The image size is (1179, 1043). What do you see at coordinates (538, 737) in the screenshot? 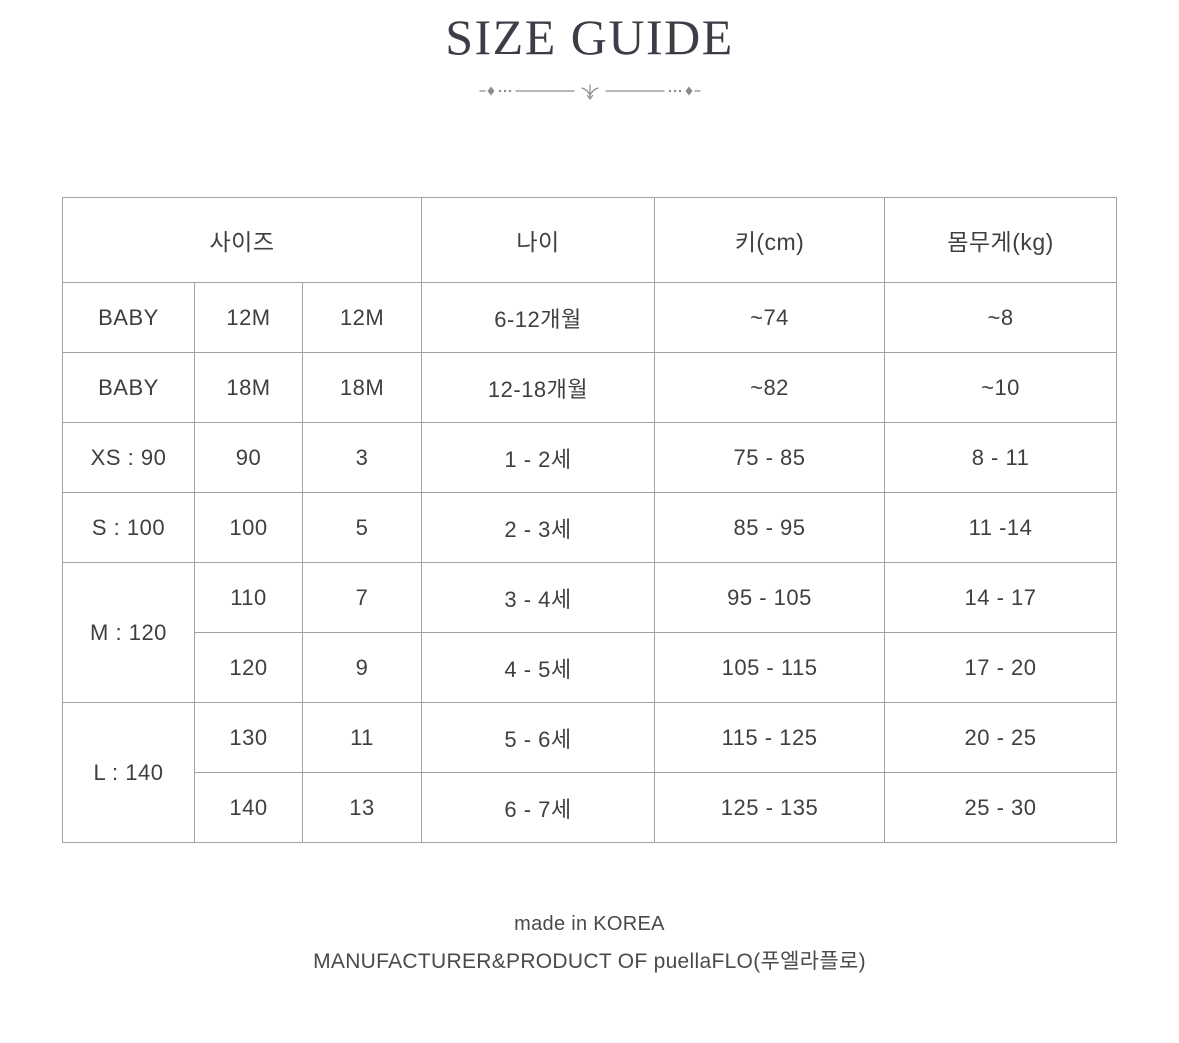
I see `age-cell: 5 - 6세` at bounding box center [538, 737].